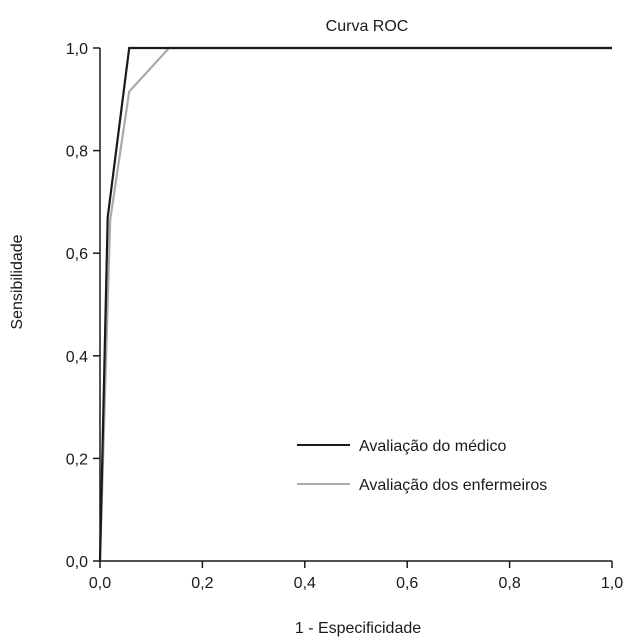  What do you see at coordinates (367, 26) in the screenshot?
I see `chart-title: Curva ROC` at bounding box center [367, 26].